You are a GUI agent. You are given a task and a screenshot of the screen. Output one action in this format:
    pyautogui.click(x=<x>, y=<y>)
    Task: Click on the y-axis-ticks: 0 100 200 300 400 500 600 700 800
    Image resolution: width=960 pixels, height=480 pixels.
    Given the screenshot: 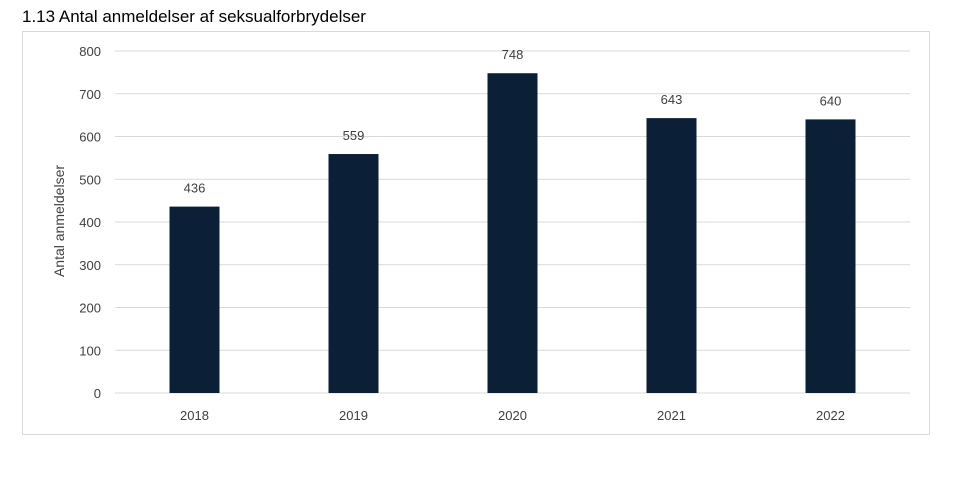 What is the action you would take?
    pyautogui.click(x=90, y=222)
    